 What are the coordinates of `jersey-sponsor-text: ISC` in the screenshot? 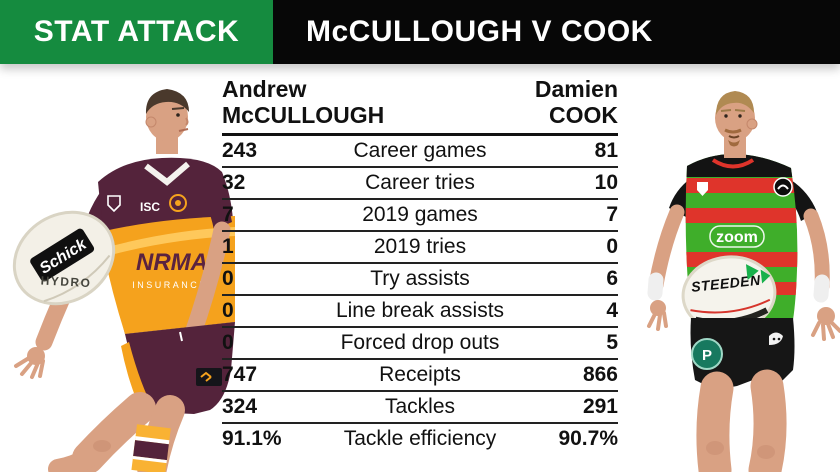 It's located at (150, 207).